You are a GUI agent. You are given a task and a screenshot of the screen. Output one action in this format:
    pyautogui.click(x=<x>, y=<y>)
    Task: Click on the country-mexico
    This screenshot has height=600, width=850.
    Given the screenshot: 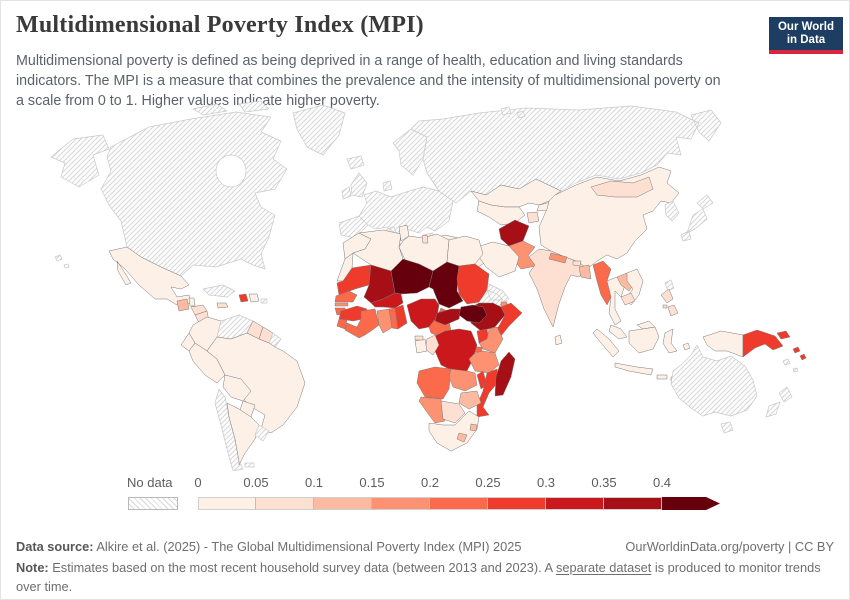 What is the action you would take?
    pyautogui.click(x=150, y=276)
    